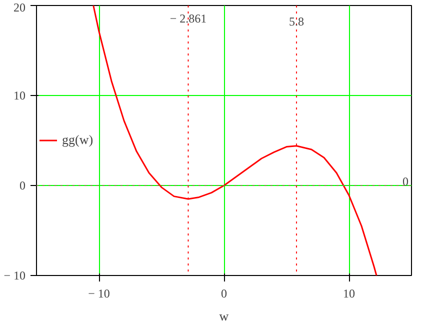  What do you see at coordinates (349, 293) in the screenshot?
I see `x-tick-label: 10` at bounding box center [349, 293].